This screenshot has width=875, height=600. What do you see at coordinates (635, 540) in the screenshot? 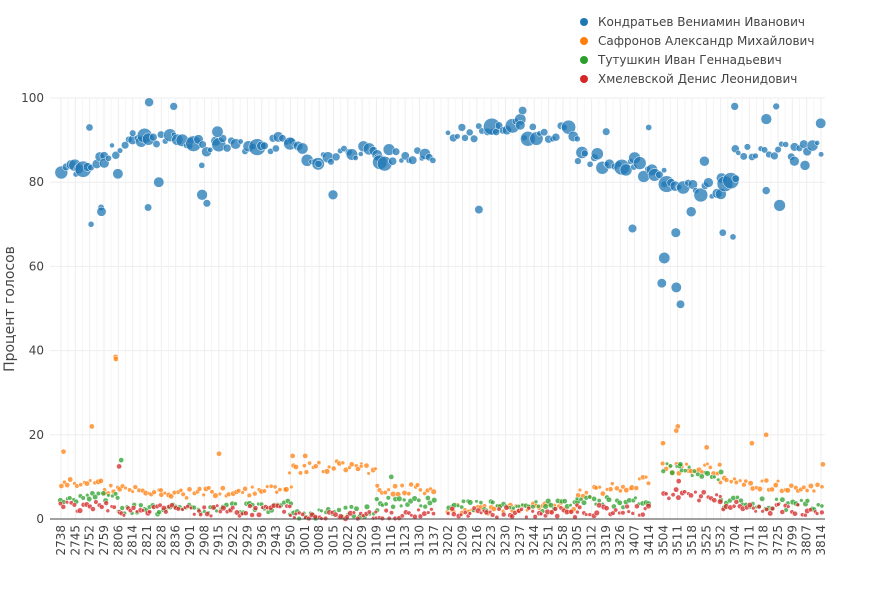
I see `x-tick-label: 3407` at bounding box center [635, 540].